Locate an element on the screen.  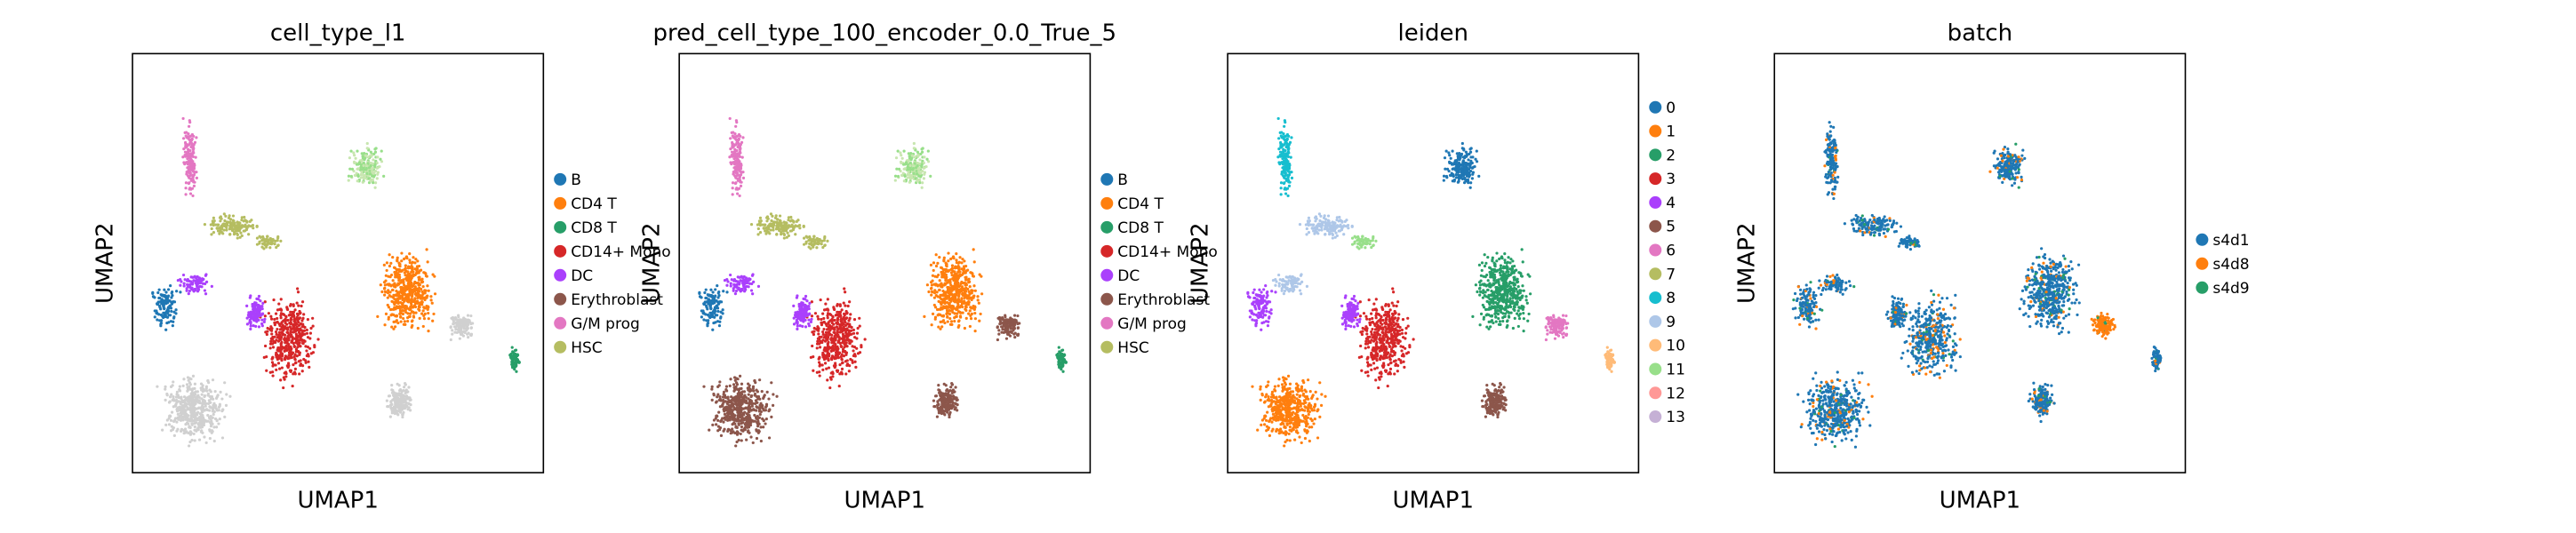
legend-label: G/M prog is located at coordinates (605, 324).